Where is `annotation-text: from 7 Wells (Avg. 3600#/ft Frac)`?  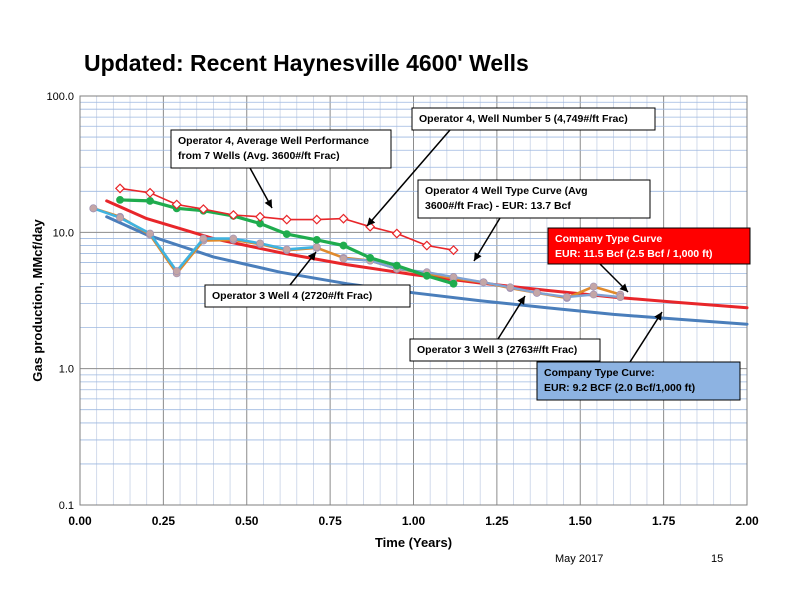 annotation-text: from 7 Wells (Avg. 3600#/ft Frac) is located at coordinates (259, 156).